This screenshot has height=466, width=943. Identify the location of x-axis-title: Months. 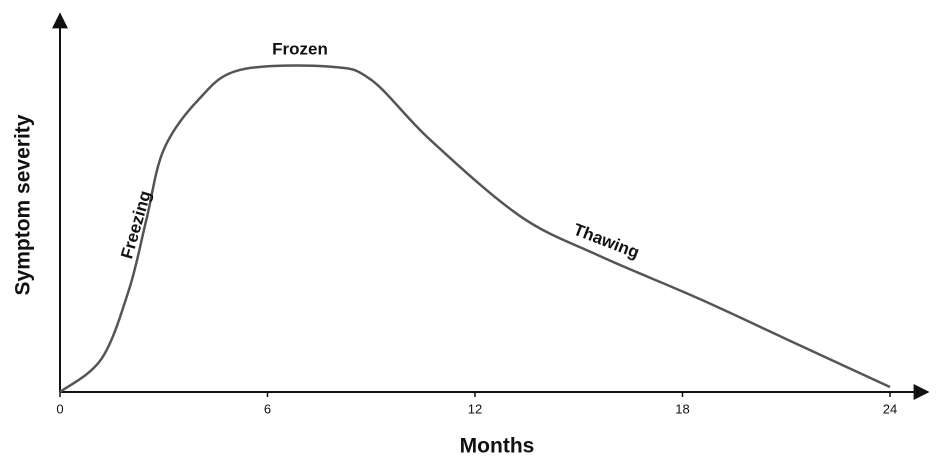
(497, 446).